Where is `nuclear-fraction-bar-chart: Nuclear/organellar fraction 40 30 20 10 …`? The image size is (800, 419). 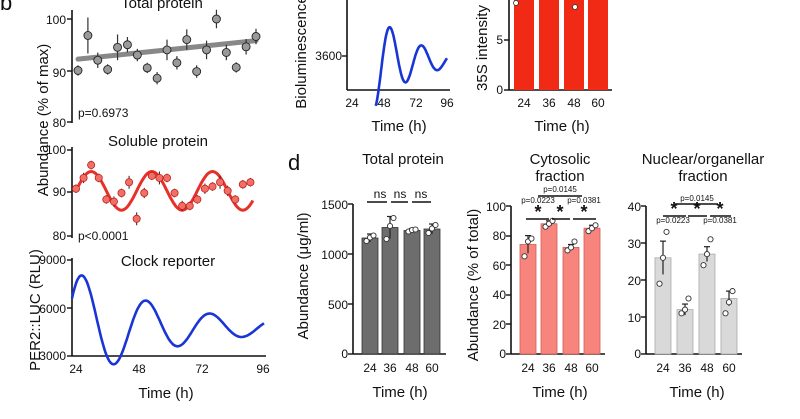 nuclear-fraction-bar-chart: Nuclear/organellar fraction 40 30 20 10 … is located at coordinates (696, 276).